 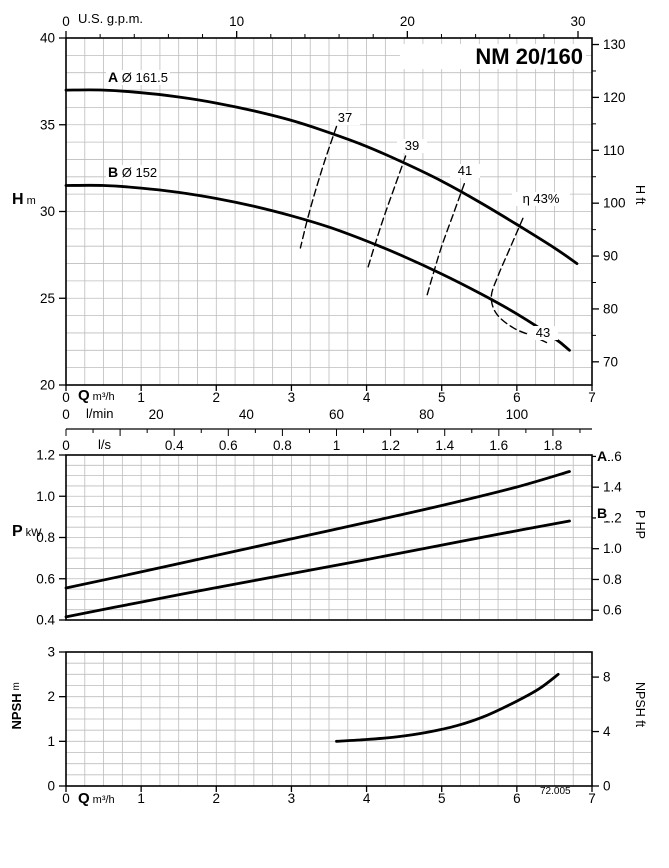 I want to click on npsh-m-tick-label: 0, so click(x=51, y=786).